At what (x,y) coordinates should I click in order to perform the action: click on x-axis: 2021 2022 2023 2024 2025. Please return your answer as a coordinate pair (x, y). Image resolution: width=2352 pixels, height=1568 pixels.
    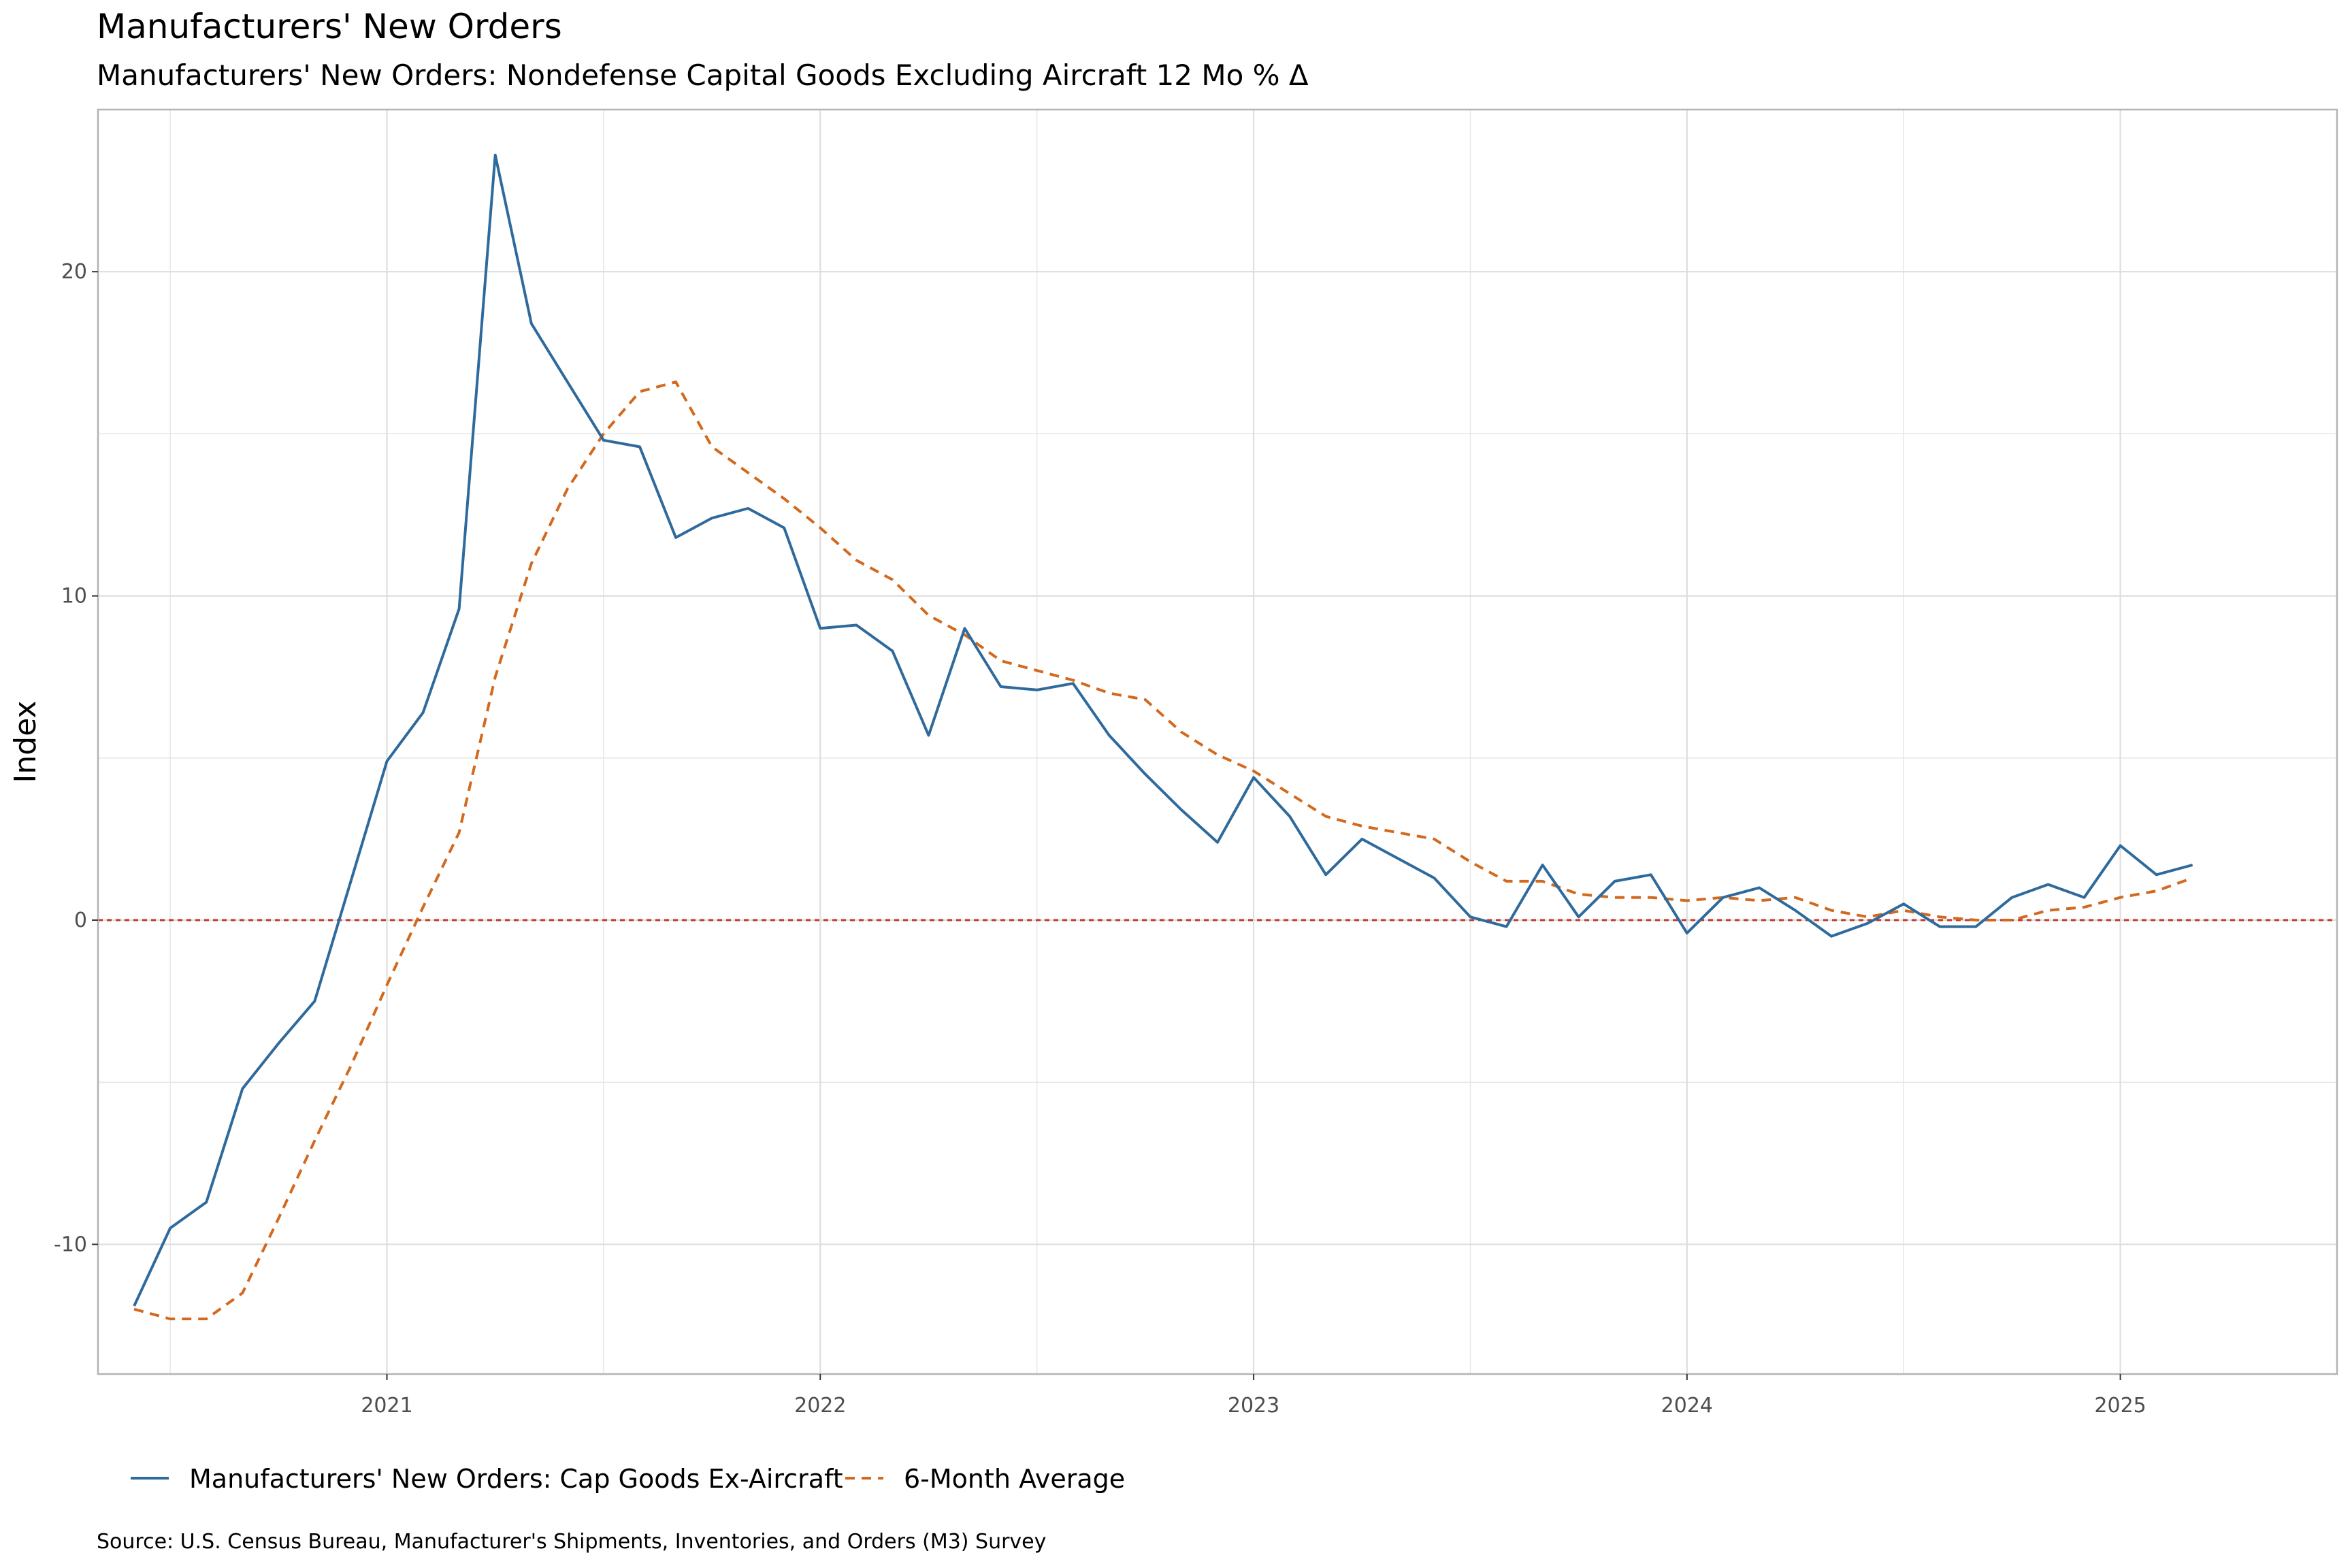
    Looking at the image, I should click on (1253, 1396).